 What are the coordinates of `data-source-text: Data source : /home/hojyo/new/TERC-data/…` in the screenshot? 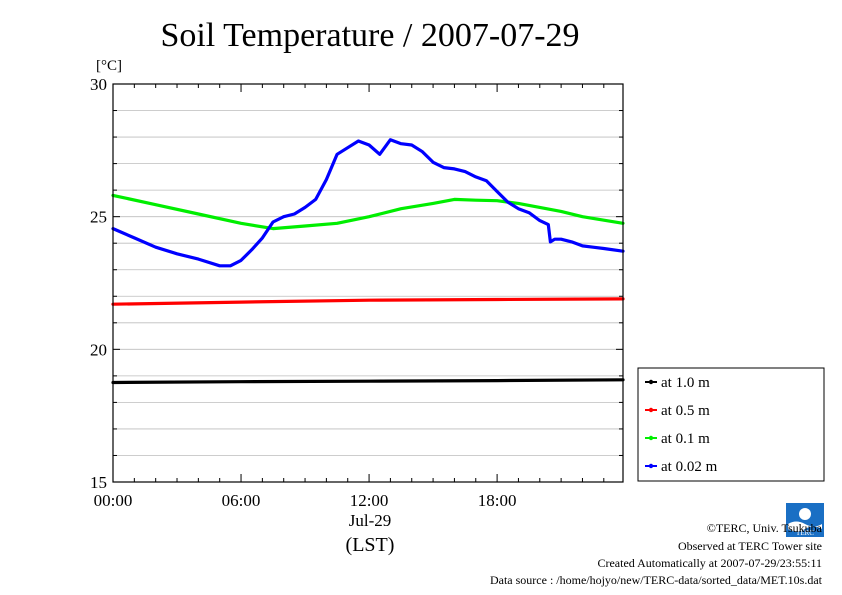 It's located at (656, 580).